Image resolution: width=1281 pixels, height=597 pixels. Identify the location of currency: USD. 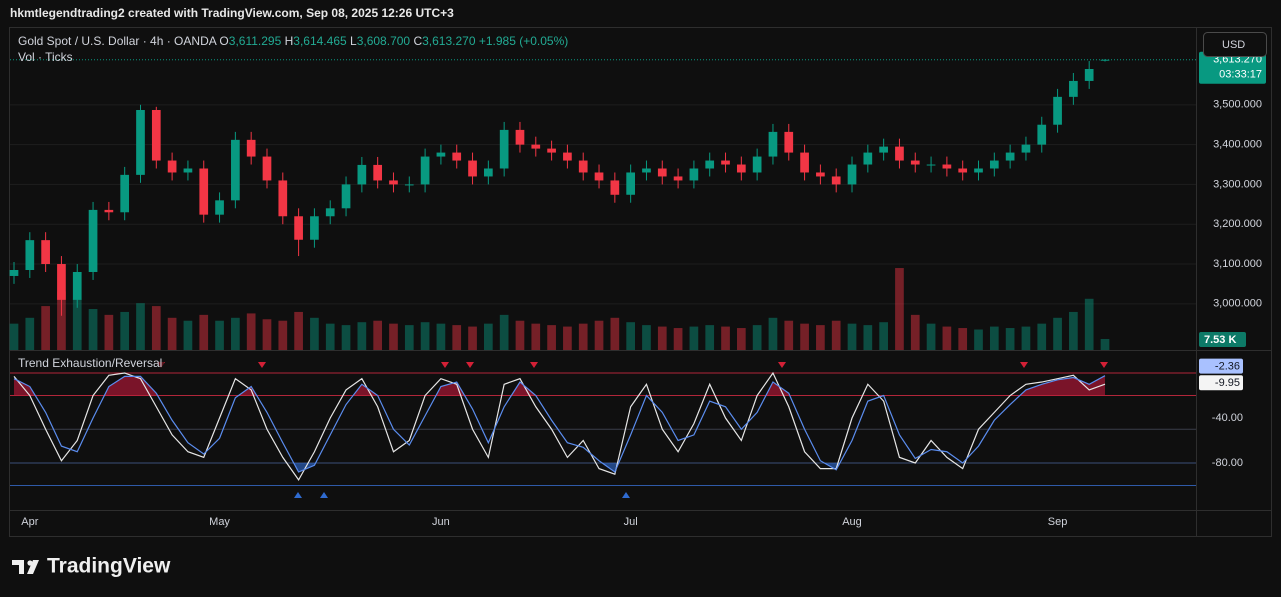
(1233, 45).